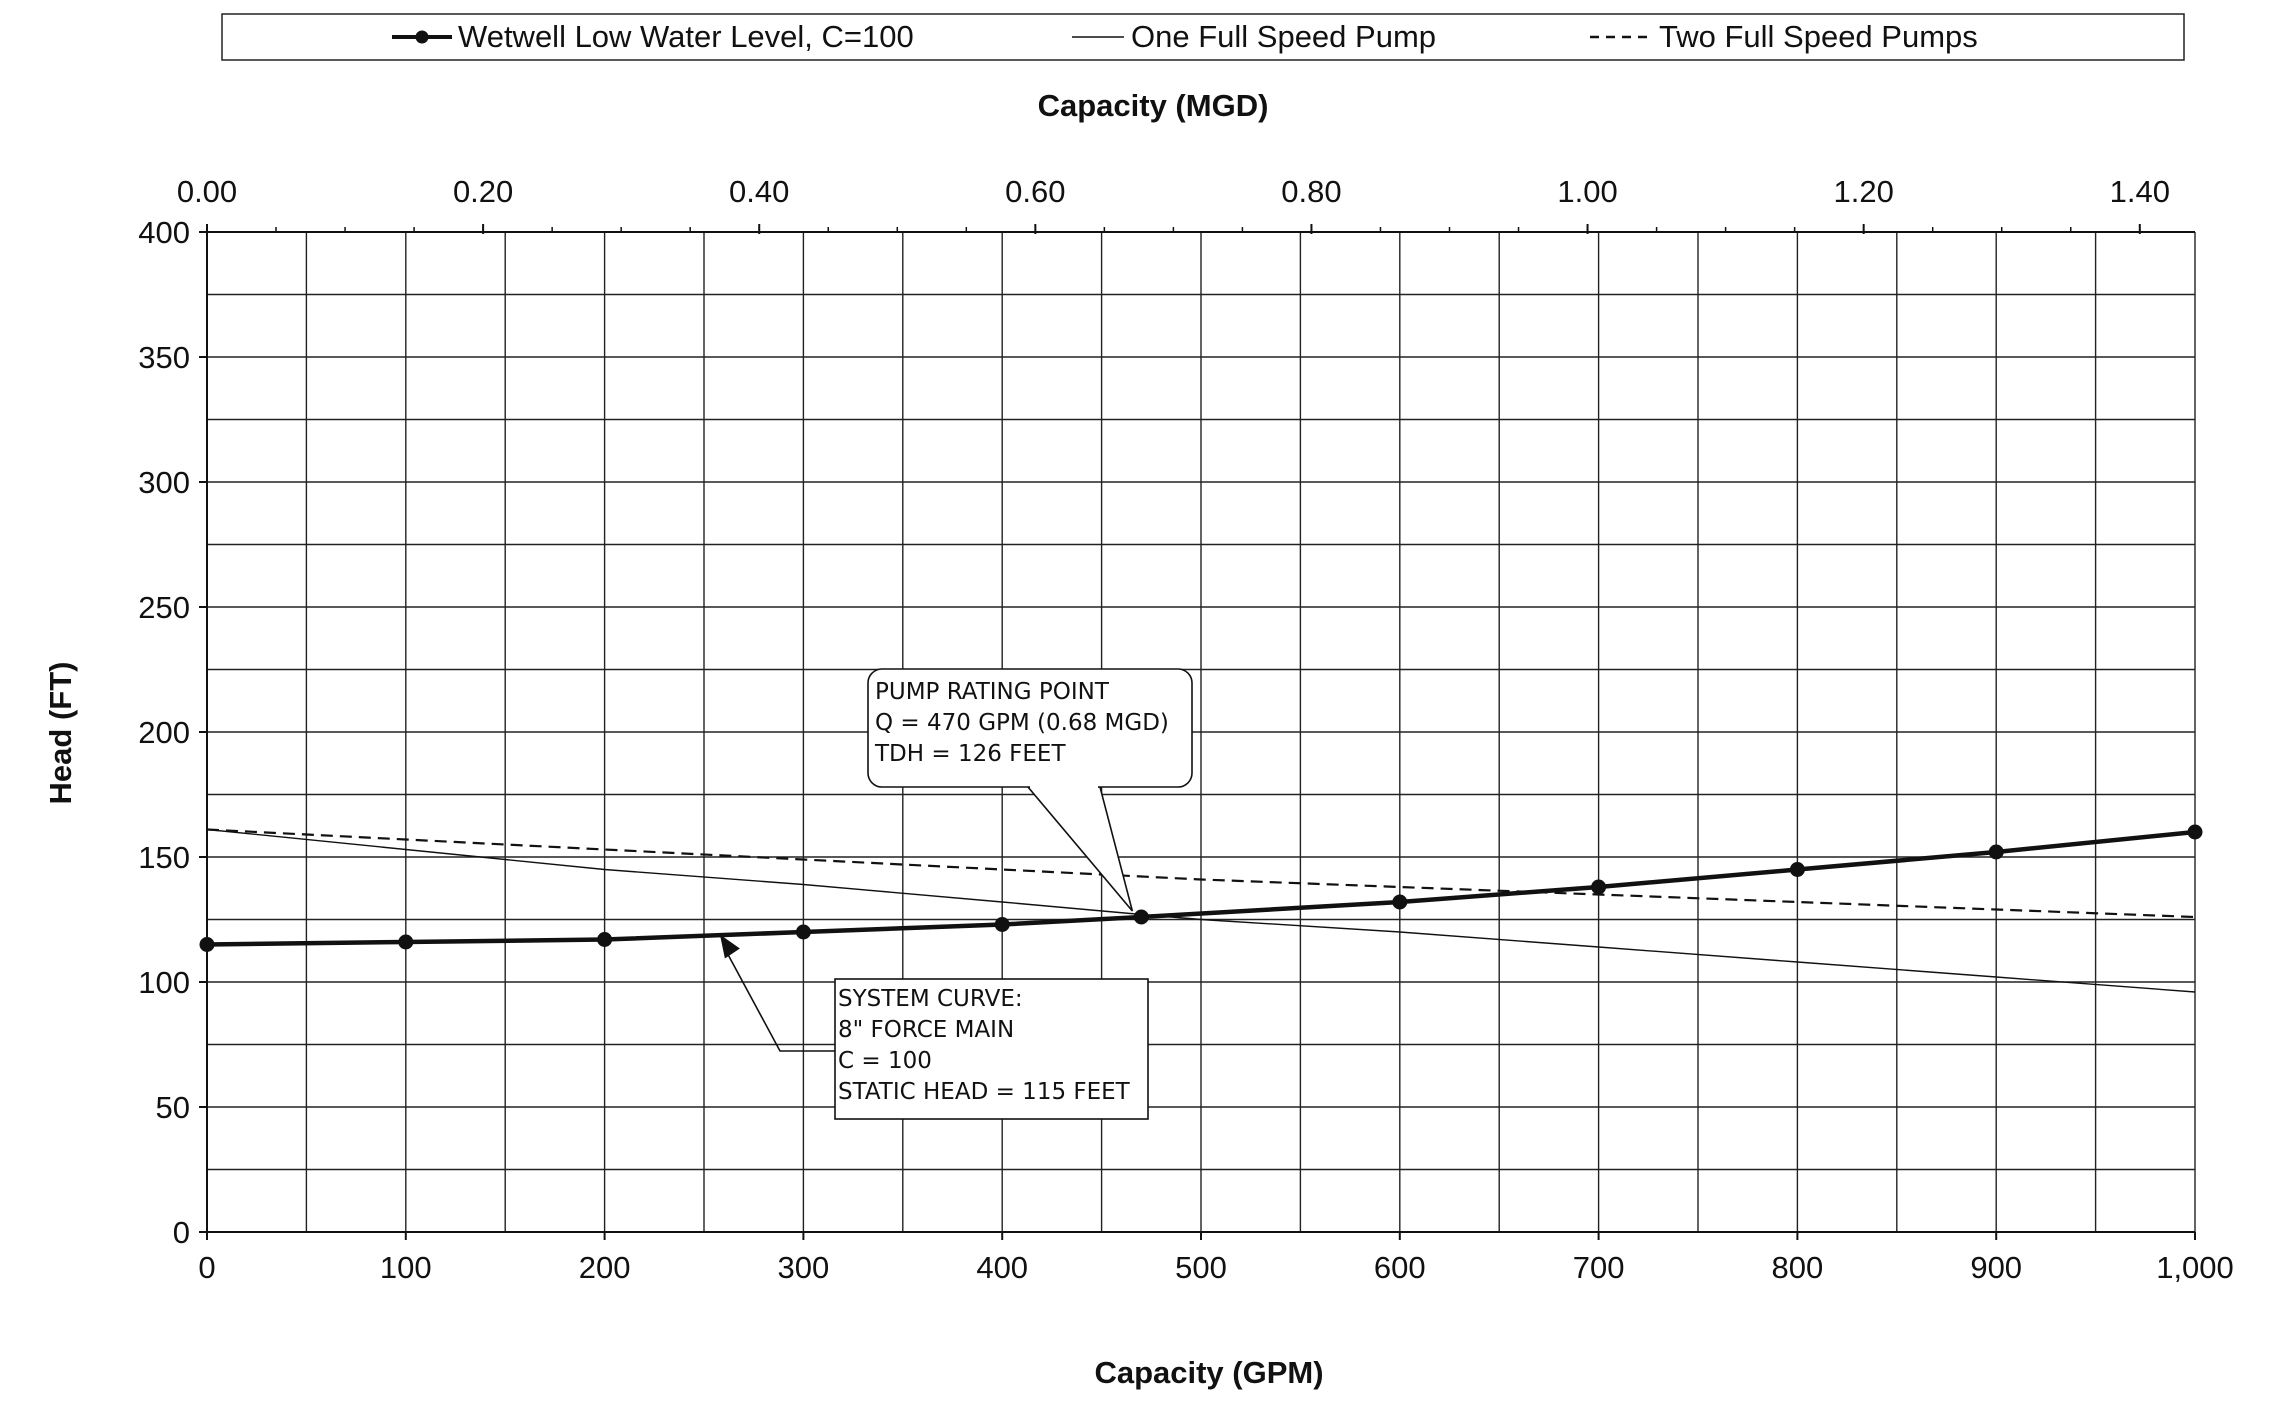 The width and height of the screenshot is (2282, 1409). I want to click on x-tick-label: 600, so click(1400, 1267).